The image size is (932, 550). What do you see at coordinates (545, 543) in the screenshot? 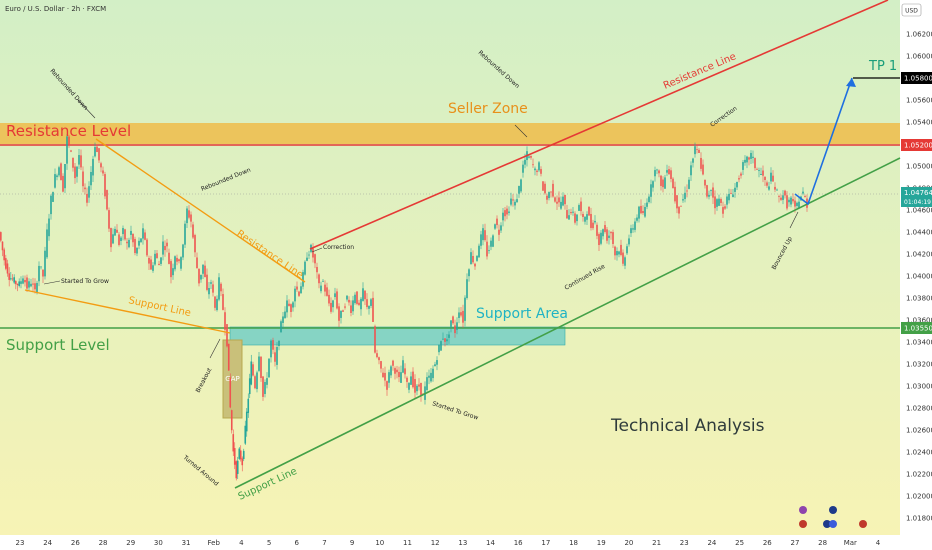
I see `time-tick-label: 17` at bounding box center [545, 543].